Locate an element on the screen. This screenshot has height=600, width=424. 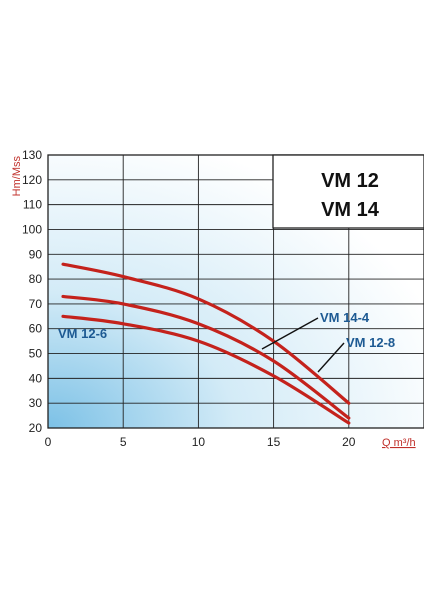
x-tick-label: 5 is located at coordinates (123, 442).